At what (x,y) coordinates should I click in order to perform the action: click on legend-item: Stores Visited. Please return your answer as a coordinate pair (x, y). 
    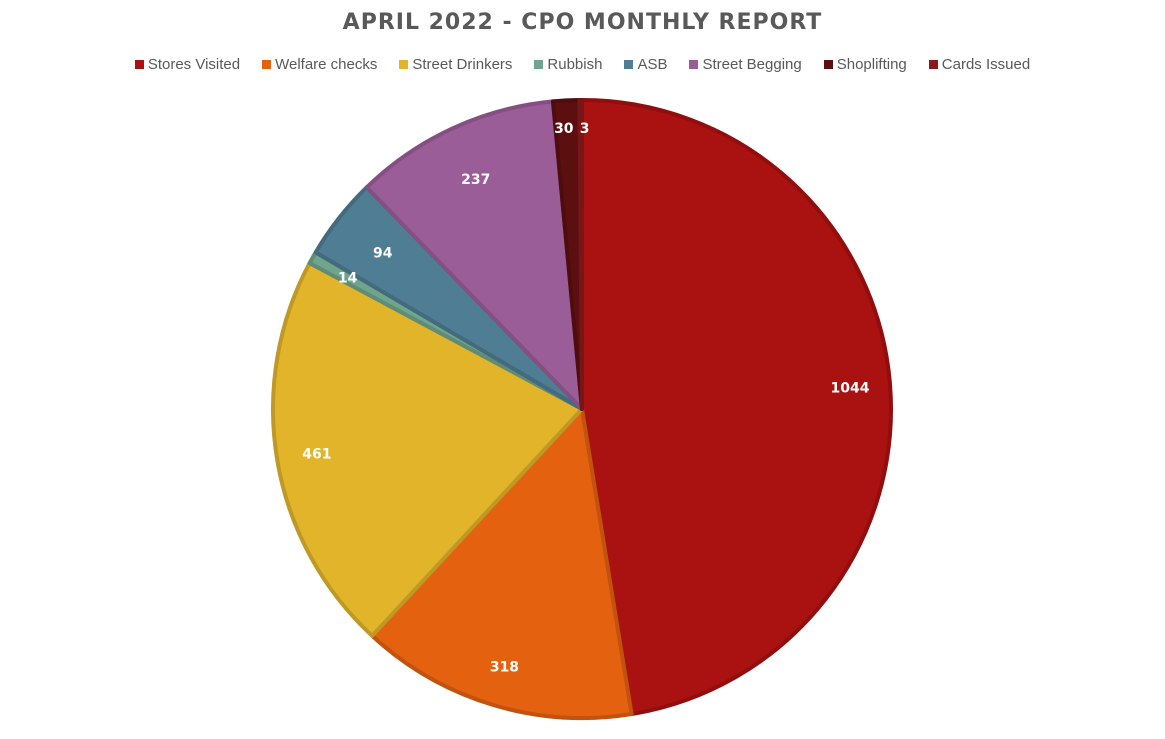
    Looking at the image, I should click on (187, 64).